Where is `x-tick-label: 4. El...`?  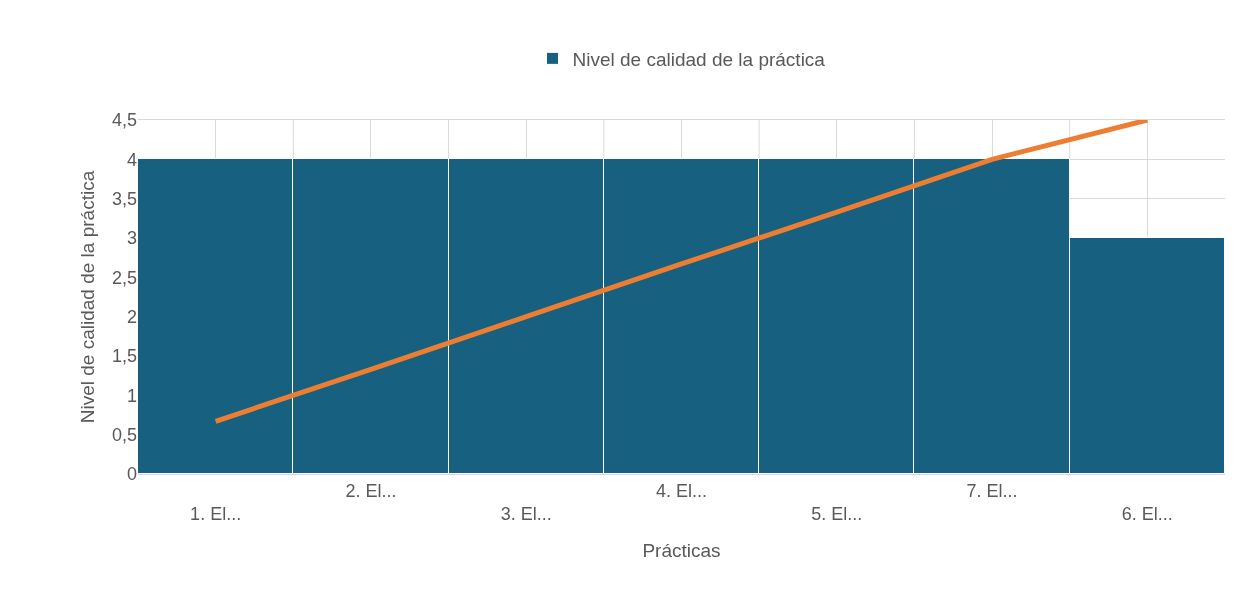 x-tick-label: 4. El... is located at coordinates (681, 490).